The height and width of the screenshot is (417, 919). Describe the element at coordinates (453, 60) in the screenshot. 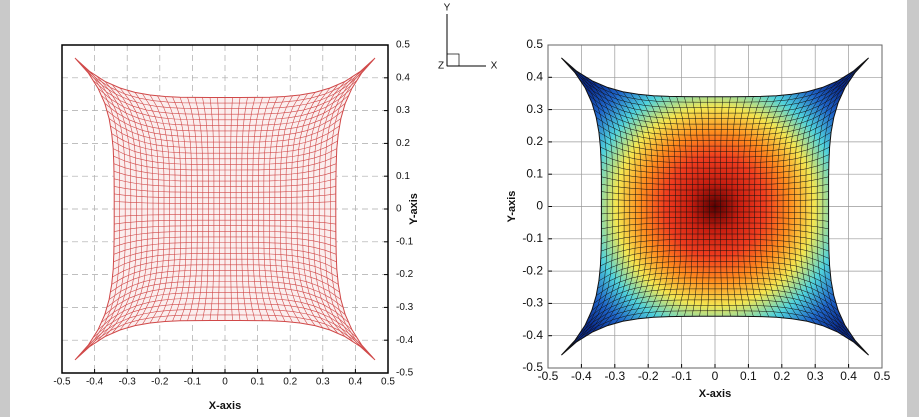

I see `triad-box` at that location.